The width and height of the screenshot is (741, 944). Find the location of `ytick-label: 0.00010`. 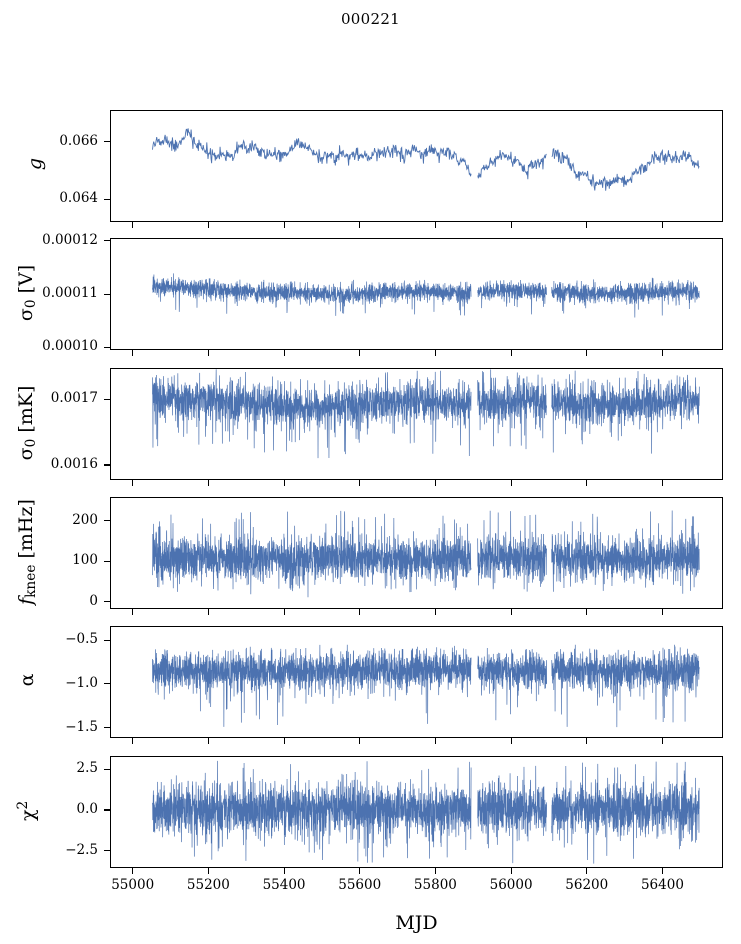

ytick-label: 0.00010 is located at coordinates (70, 346).